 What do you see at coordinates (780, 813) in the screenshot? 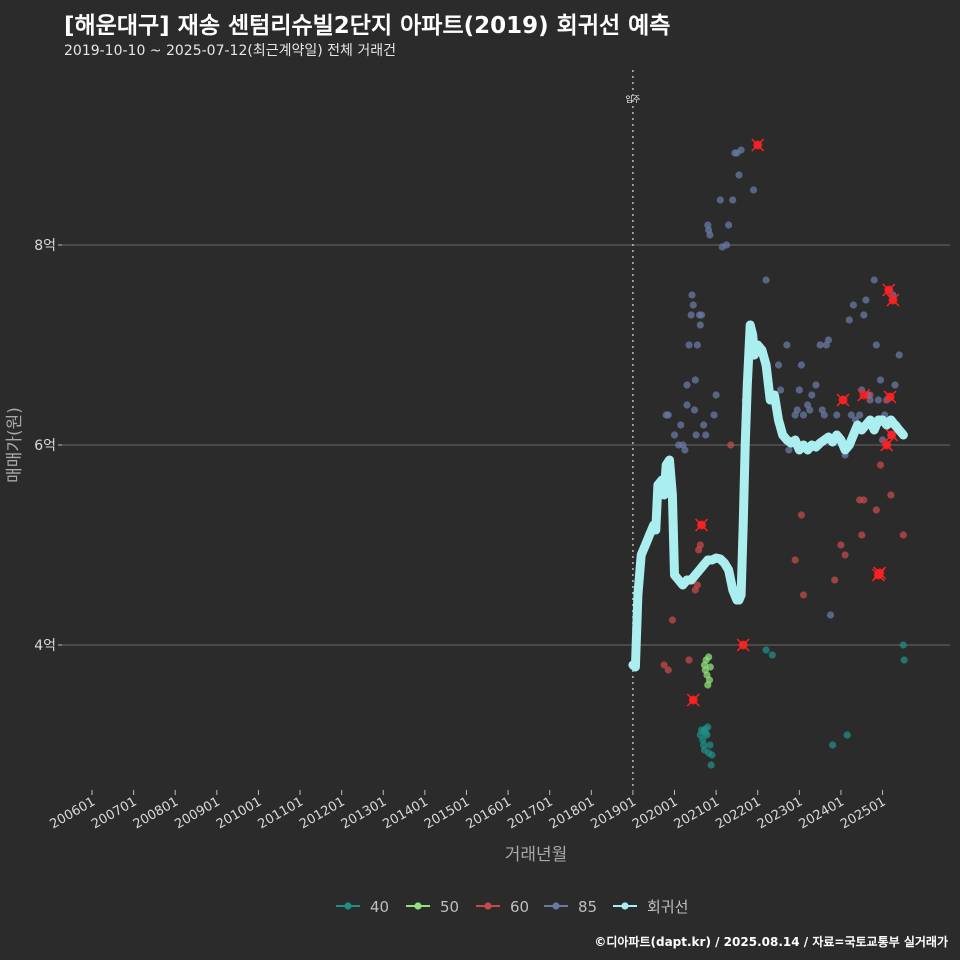
I see `x-tick-label: 202301` at bounding box center [780, 813].